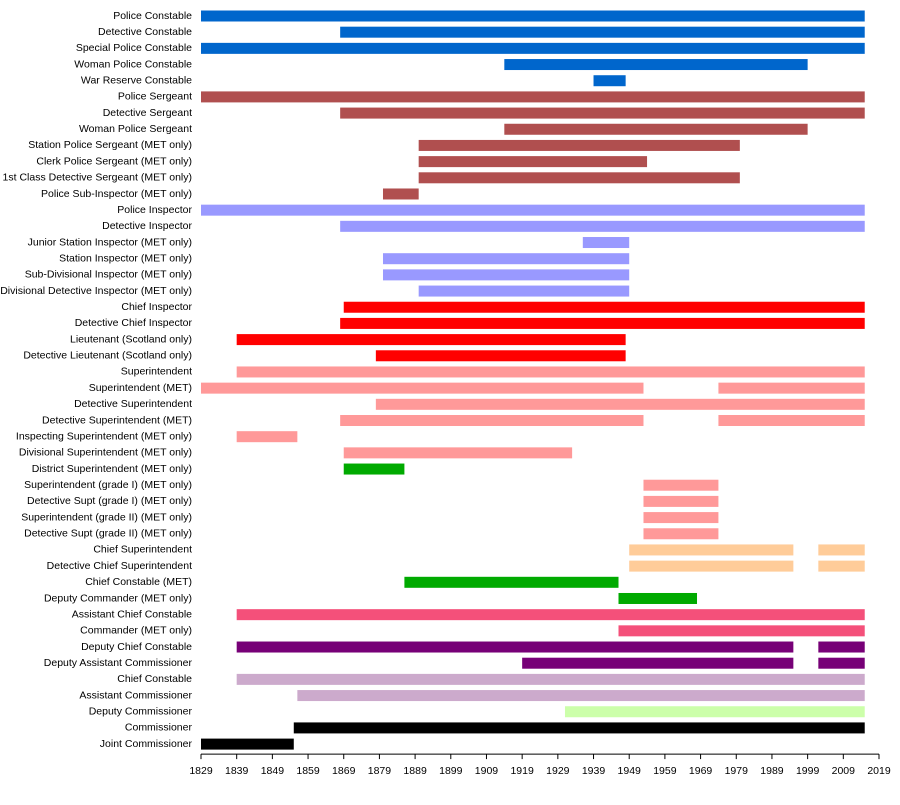 The image size is (900, 805). What do you see at coordinates (594, 771) in the screenshot?
I see `x-tick-label: 1939` at bounding box center [594, 771].